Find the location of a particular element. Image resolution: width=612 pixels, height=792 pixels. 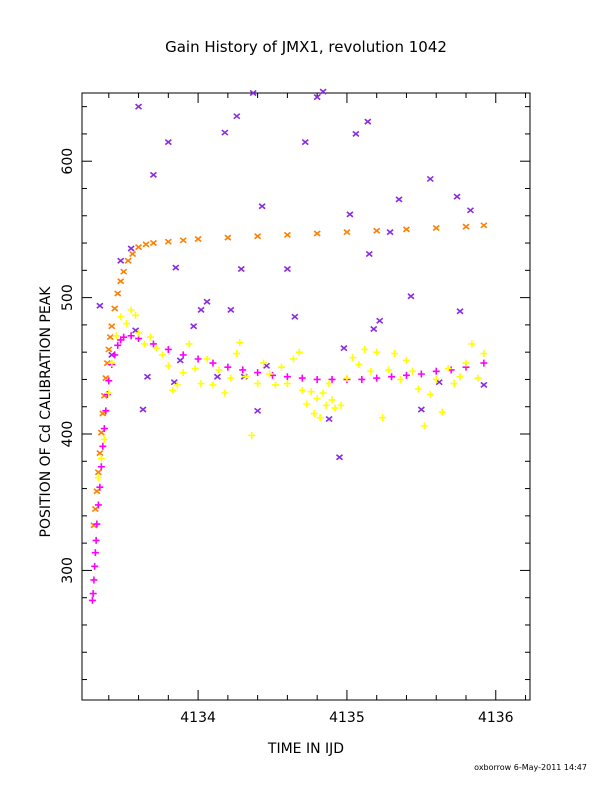

y-tick-label: 300 is located at coordinates (68, 570).